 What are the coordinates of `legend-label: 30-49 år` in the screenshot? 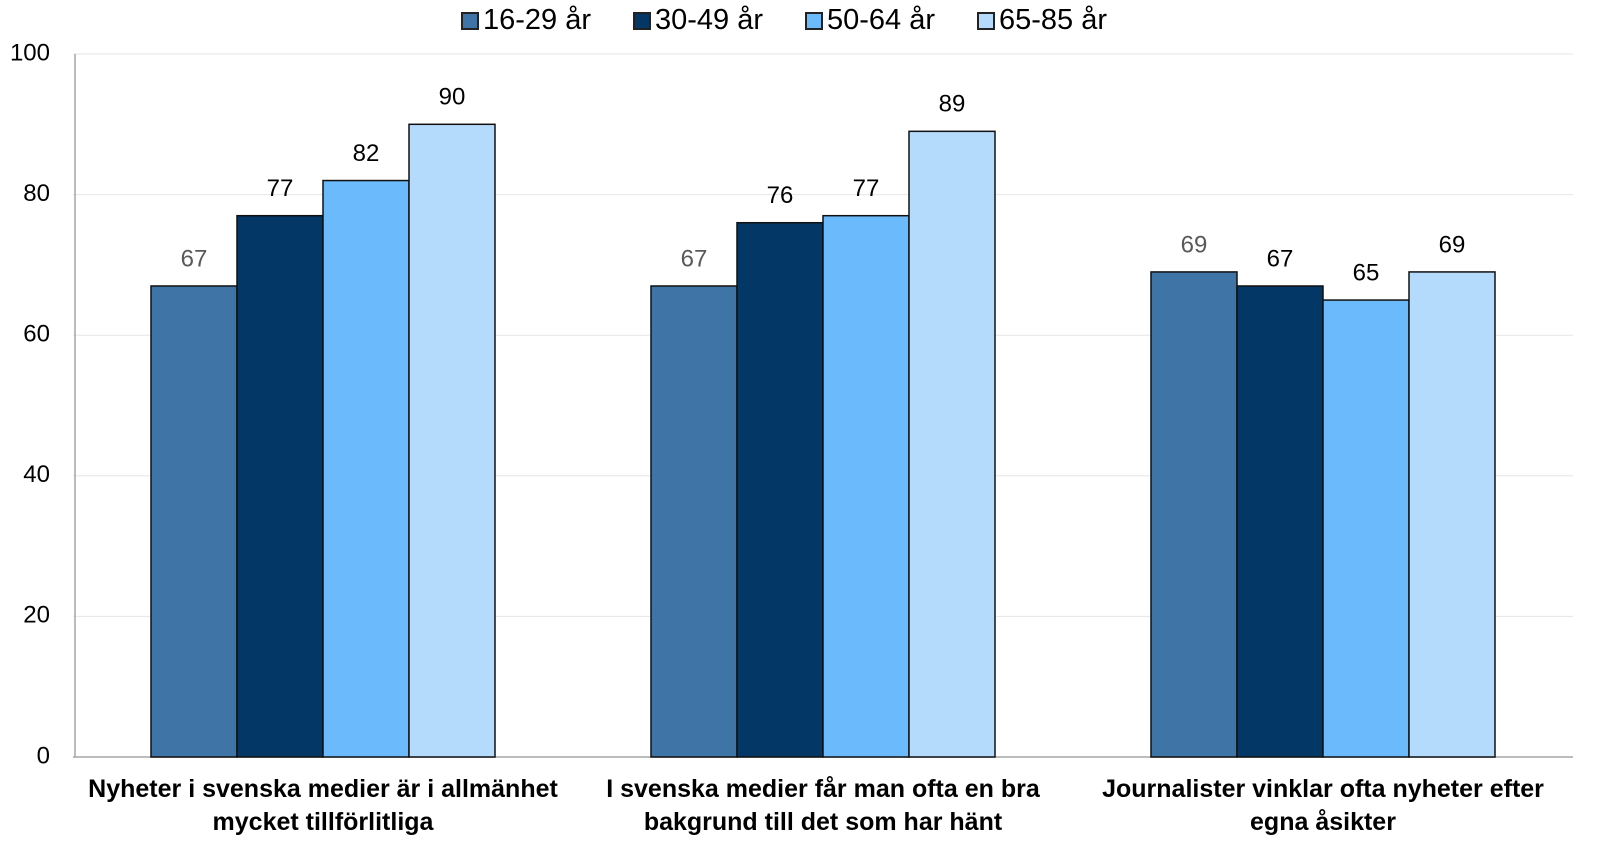 It's located at (708, 20).